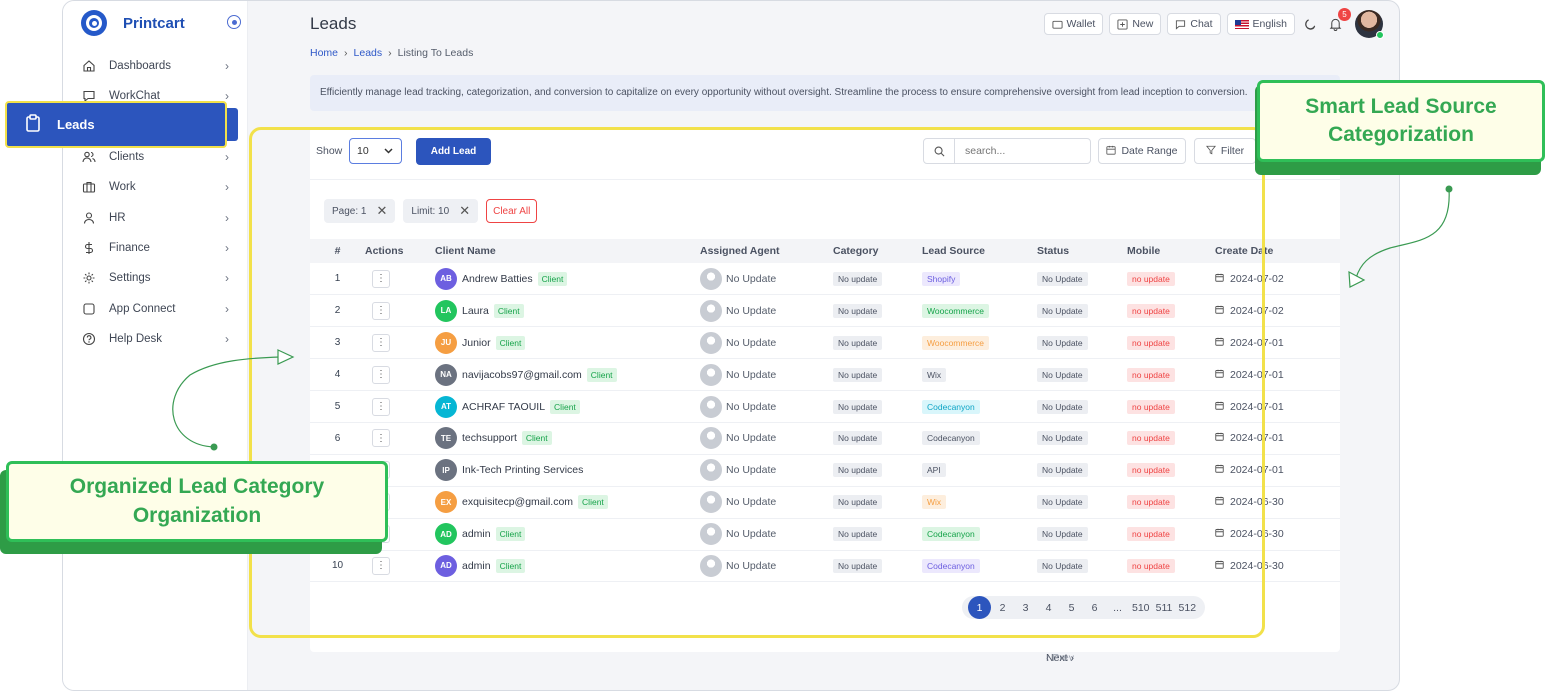 Image resolution: width=1546 pixels, height=691 pixels. Describe the element at coordinates (116, 124) in the screenshot. I see `sidebar-item-leads-active: Leads` at that location.